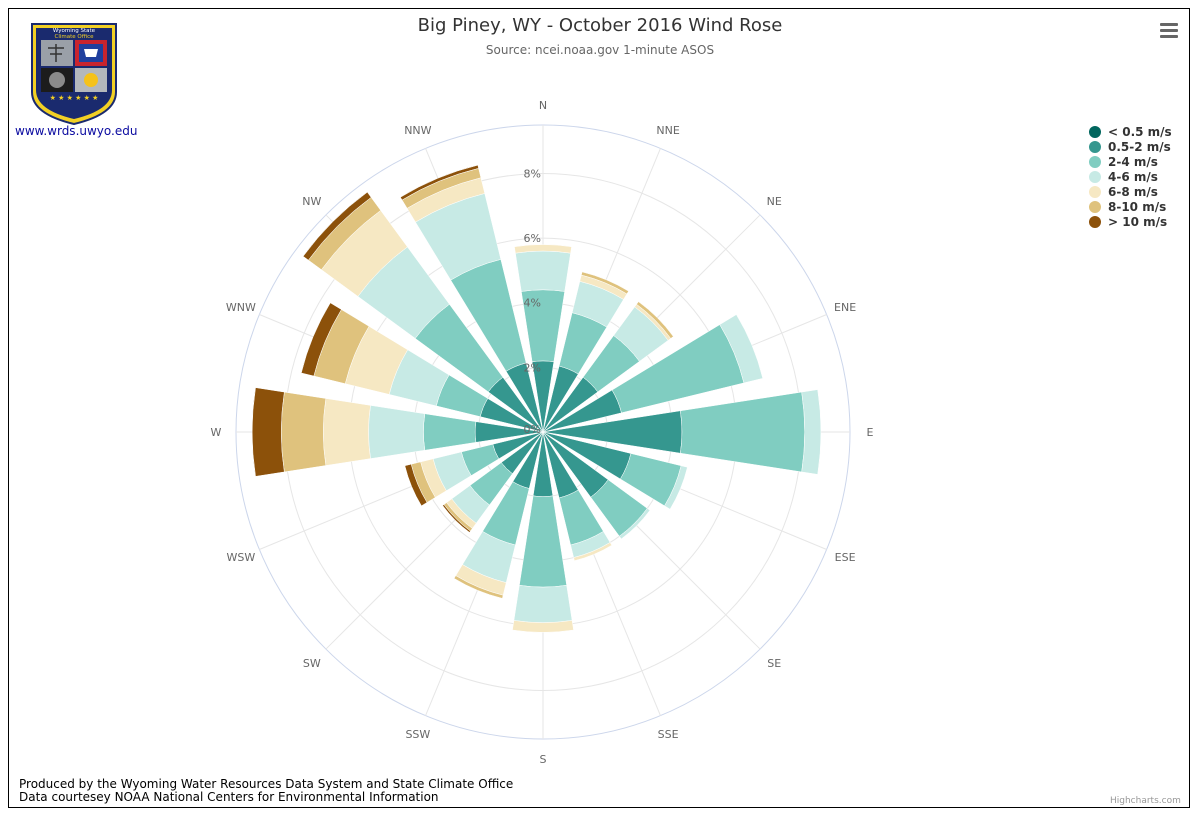  What do you see at coordinates (268, 432) in the screenshot?
I see `wedge-w--10-m-s` at bounding box center [268, 432].